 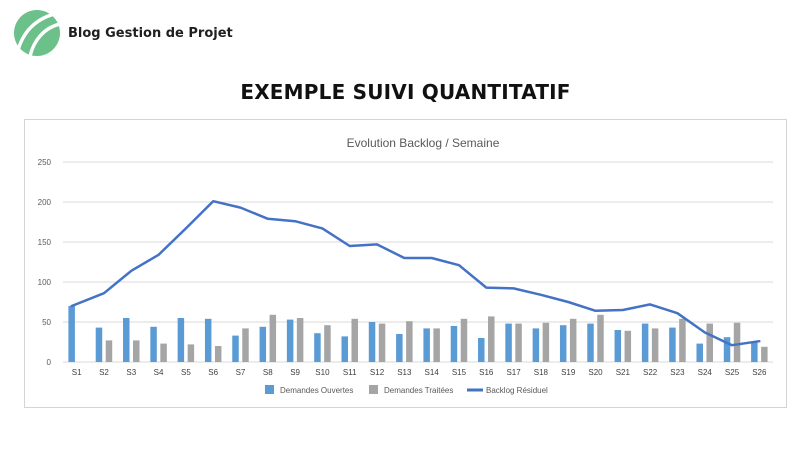 What do you see at coordinates (373, 389) in the screenshot?
I see `legend-demandes-traitees-swatch` at bounding box center [373, 389].